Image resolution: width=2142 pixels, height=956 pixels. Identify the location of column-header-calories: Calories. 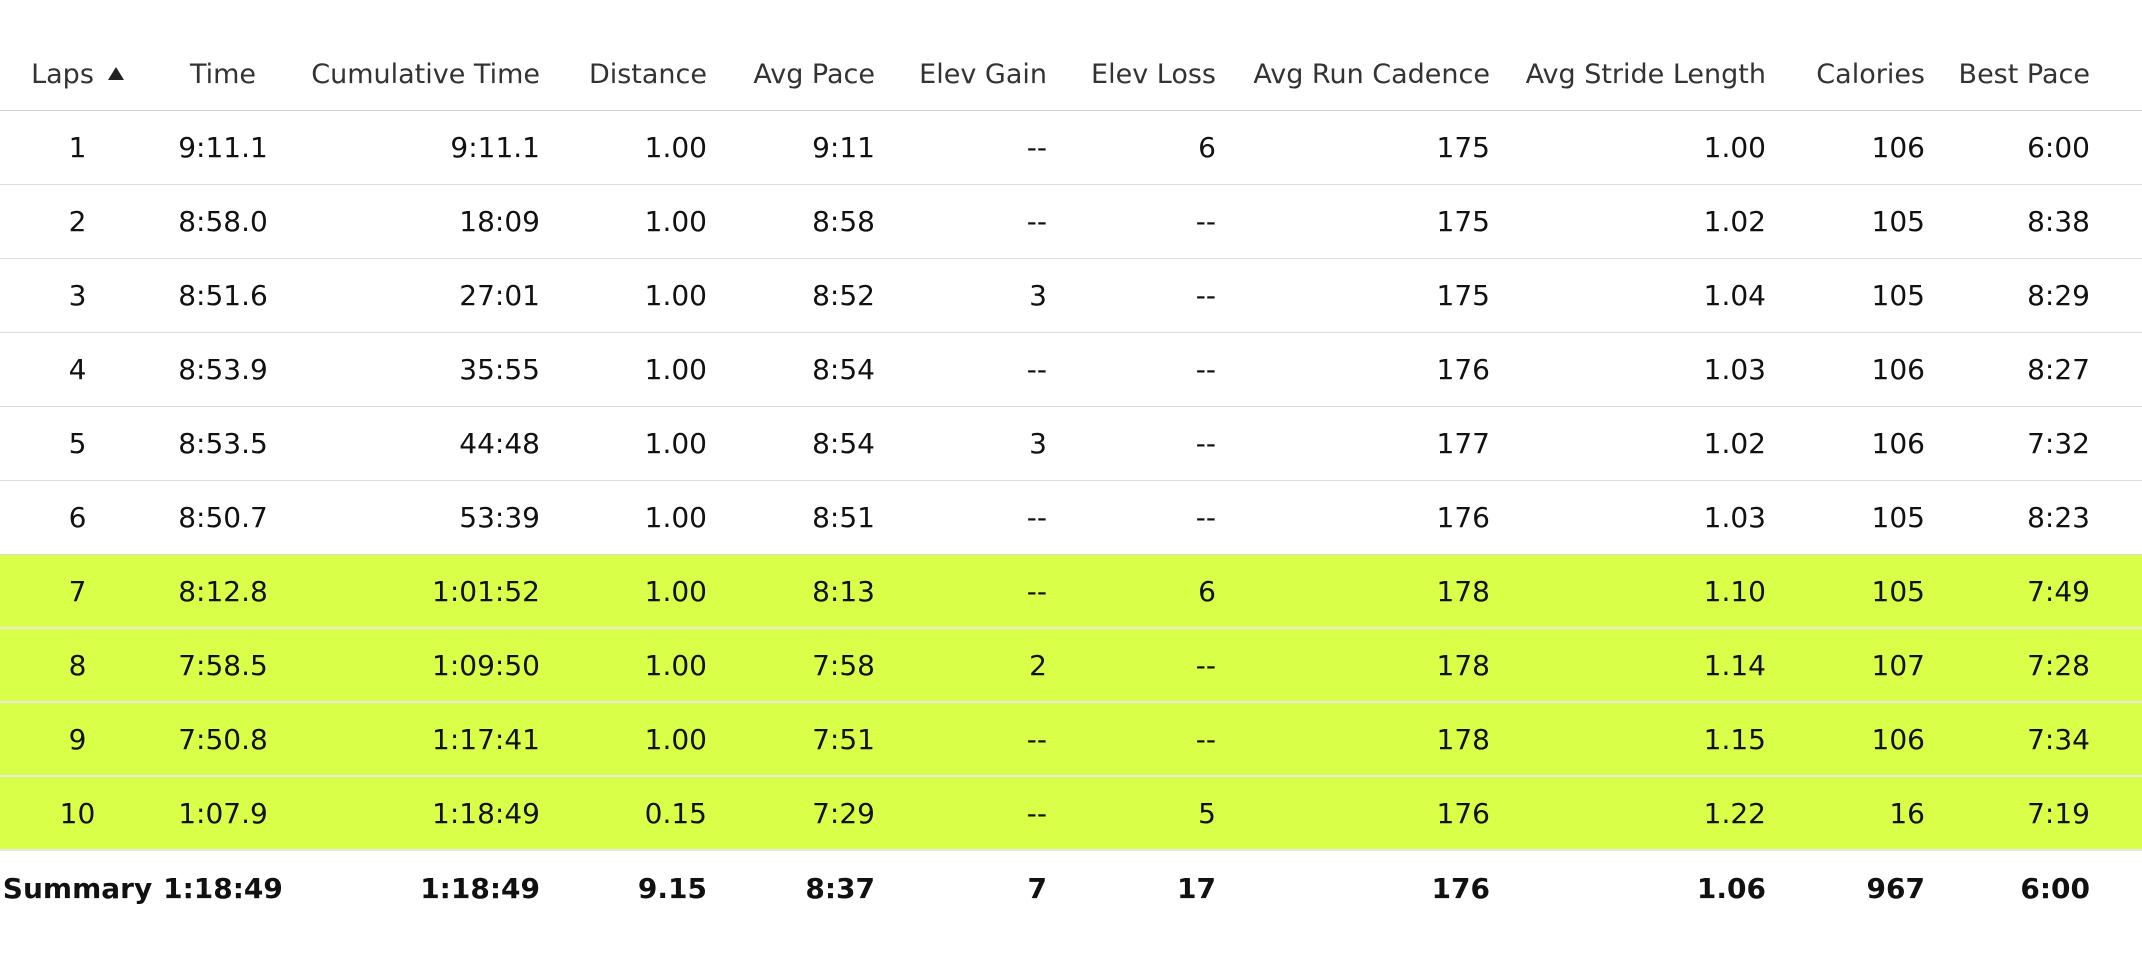
(1870, 74).